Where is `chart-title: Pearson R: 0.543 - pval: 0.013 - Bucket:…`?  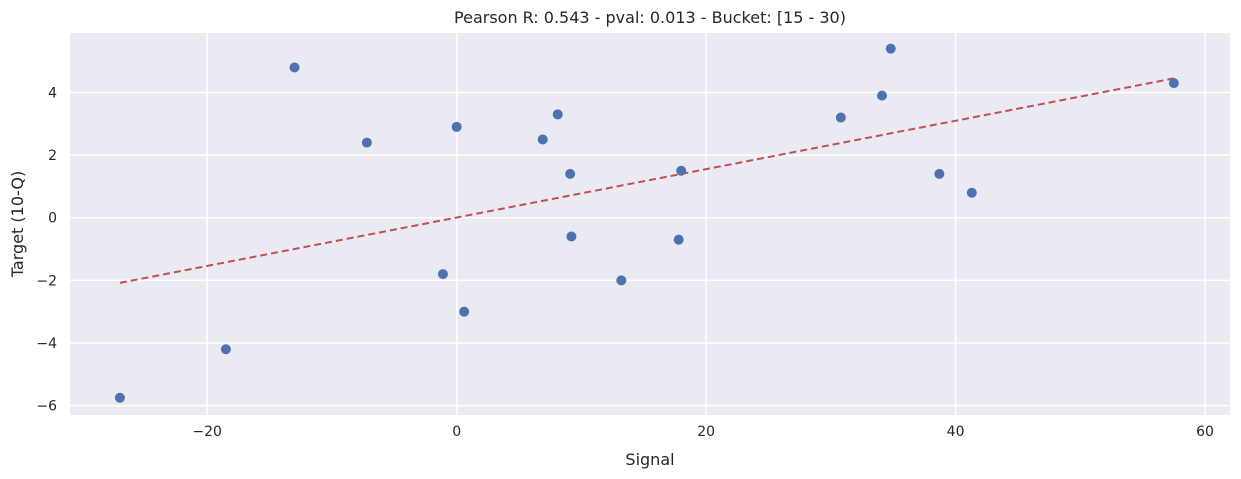 chart-title: Pearson R: 0.543 - pval: 0.013 - Bucket:… is located at coordinates (650, 17).